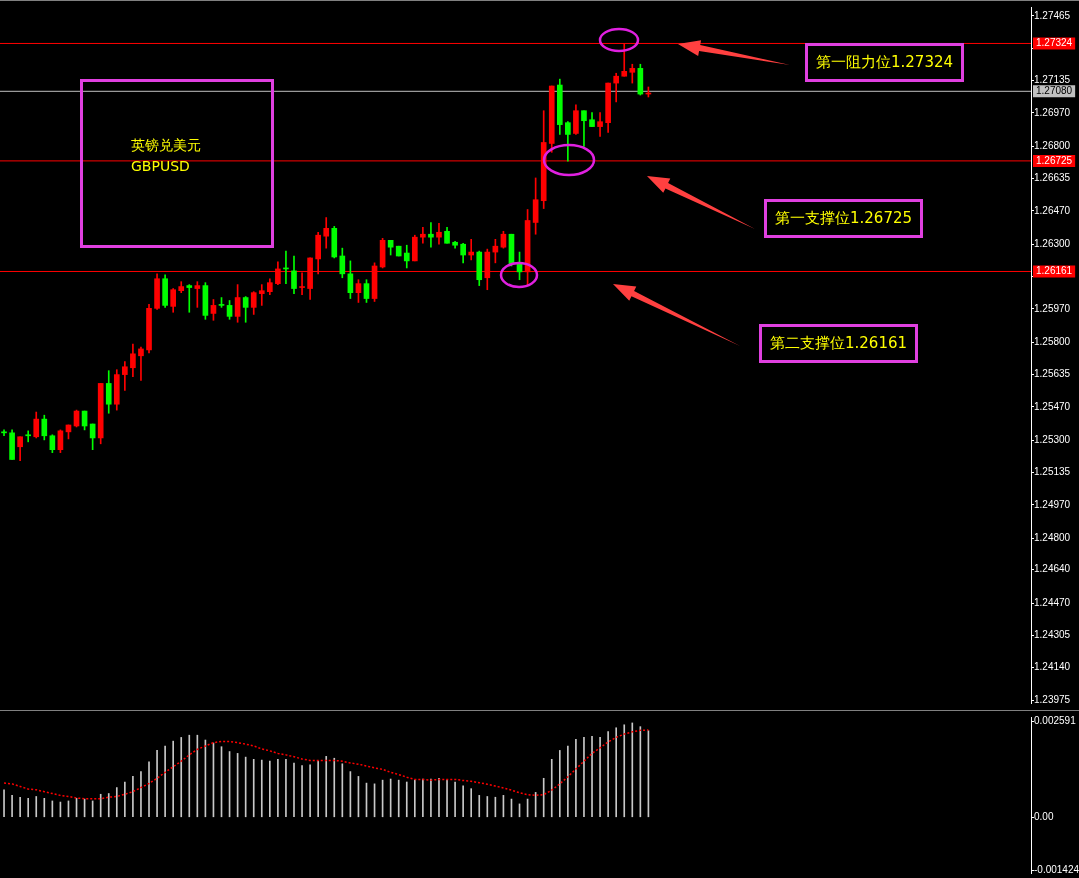  What do you see at coordinates (844, 218) in the screenshot?
I see `annotation: 第一支撑位1.26725` at bounding box center [844, 218].